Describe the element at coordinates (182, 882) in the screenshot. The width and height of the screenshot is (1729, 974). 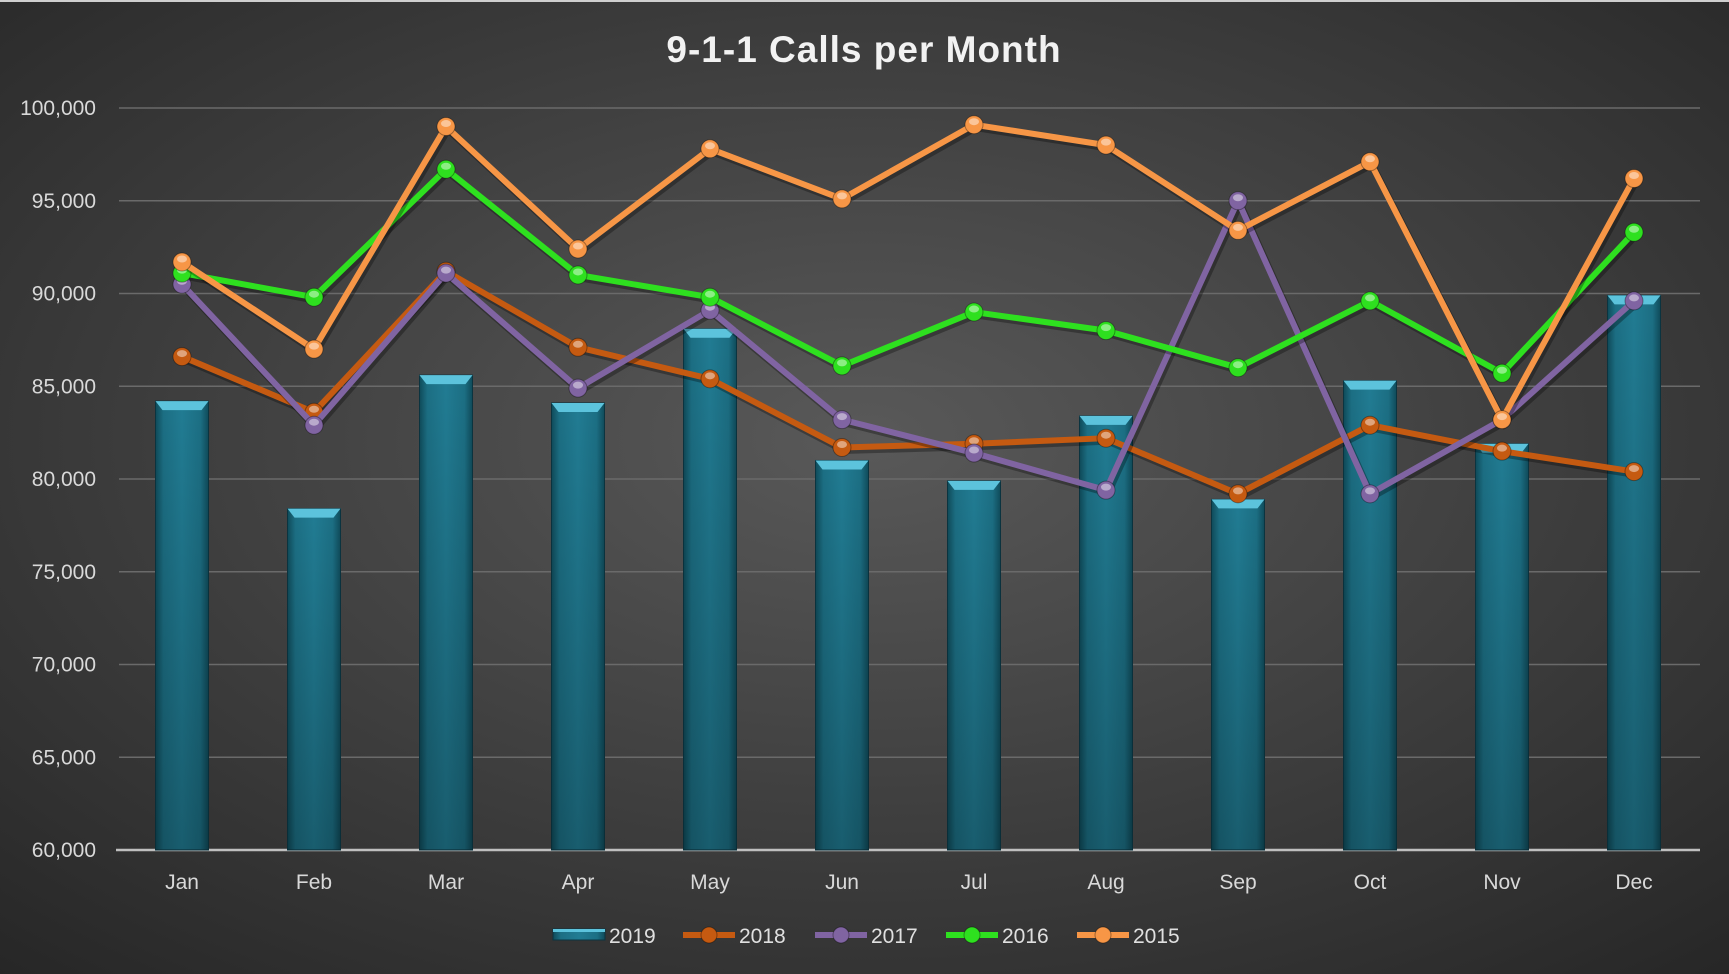
I see `x-tick-label: Jan` at that location.